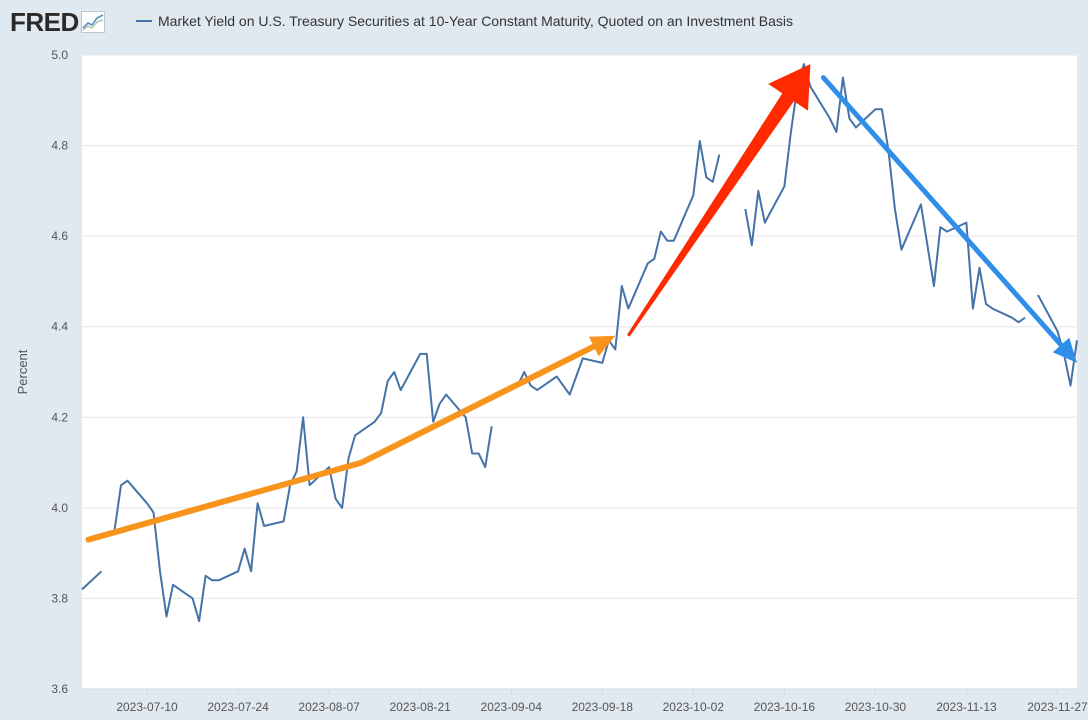 This screenshot has width=1088, height=720. Describe the element at coordinates (59, 689) in the screenshot. I see `y-tick-label: 3.6` at that location.